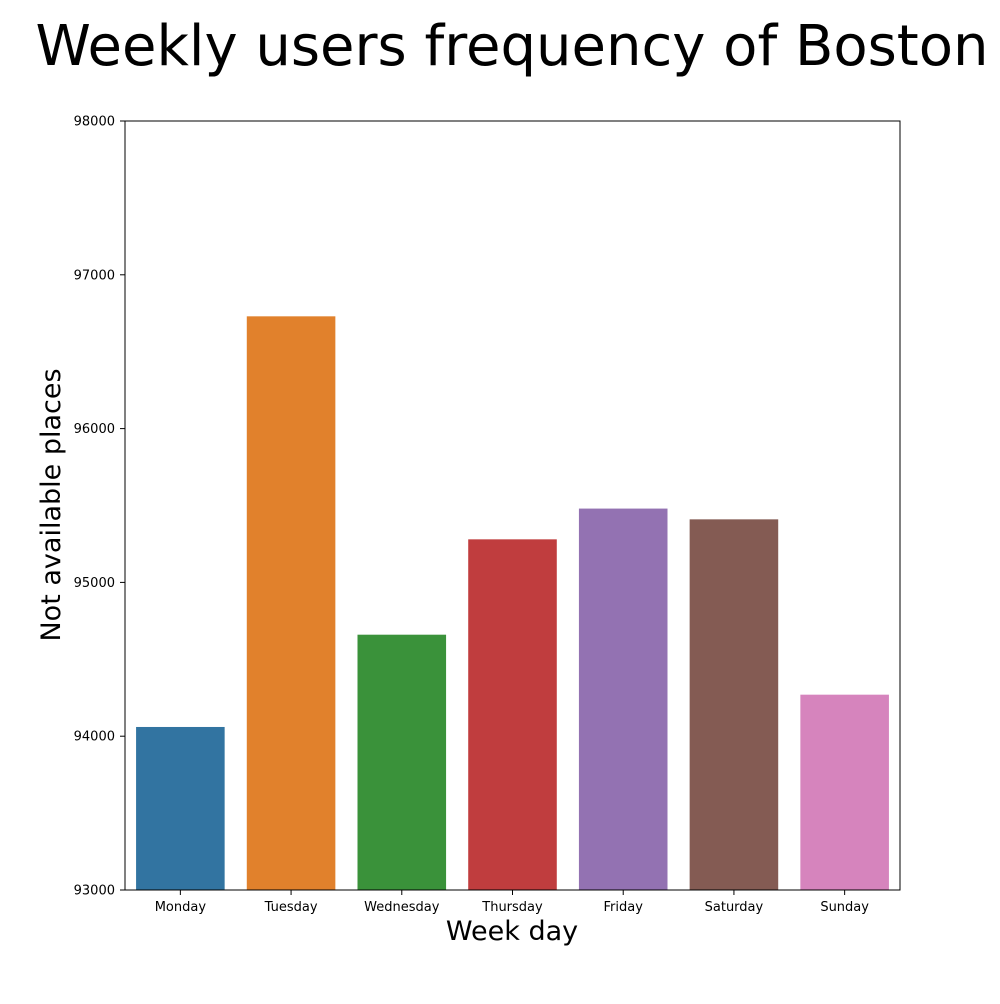 The height and width of the screenshot is (1004, 1000). Describe the element at coordinates (623, 699) in the screenshot. I see `bar-friday` at that location.